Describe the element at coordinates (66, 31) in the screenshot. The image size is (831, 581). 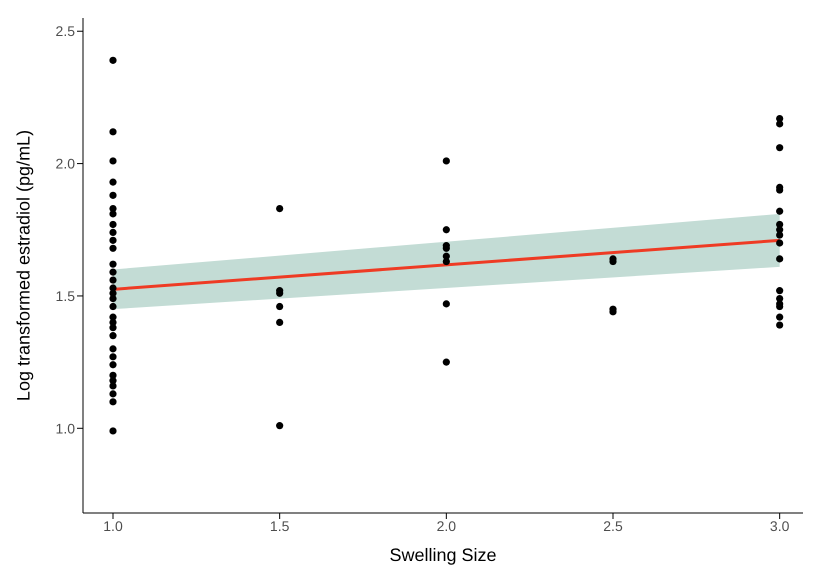
I see `y-tick-label: 2.5` at that location.